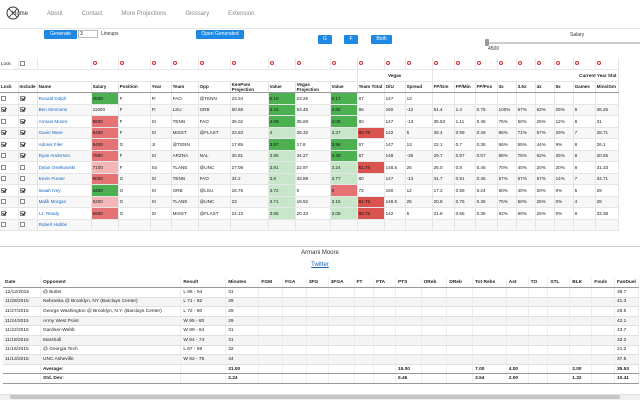 The image size is (640, 400). Describe the element at coordinates (371, 87) in the screenshot. I see `column-header-12: Team Total` at that location.